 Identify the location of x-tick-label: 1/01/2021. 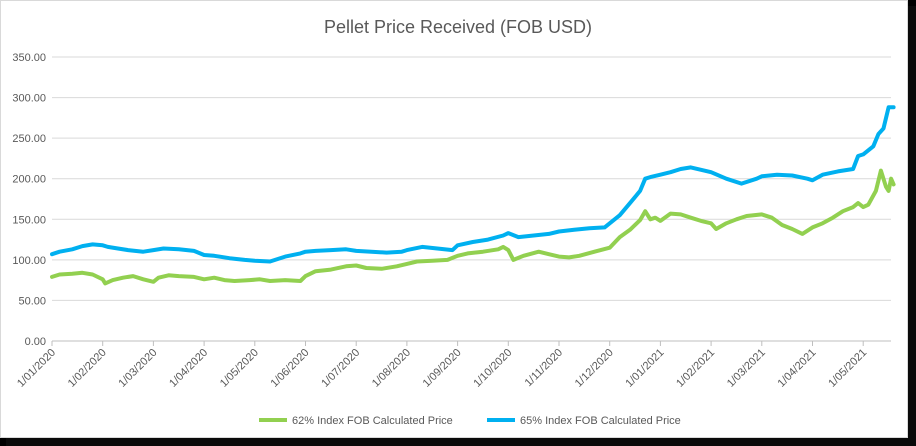
(644, 368).